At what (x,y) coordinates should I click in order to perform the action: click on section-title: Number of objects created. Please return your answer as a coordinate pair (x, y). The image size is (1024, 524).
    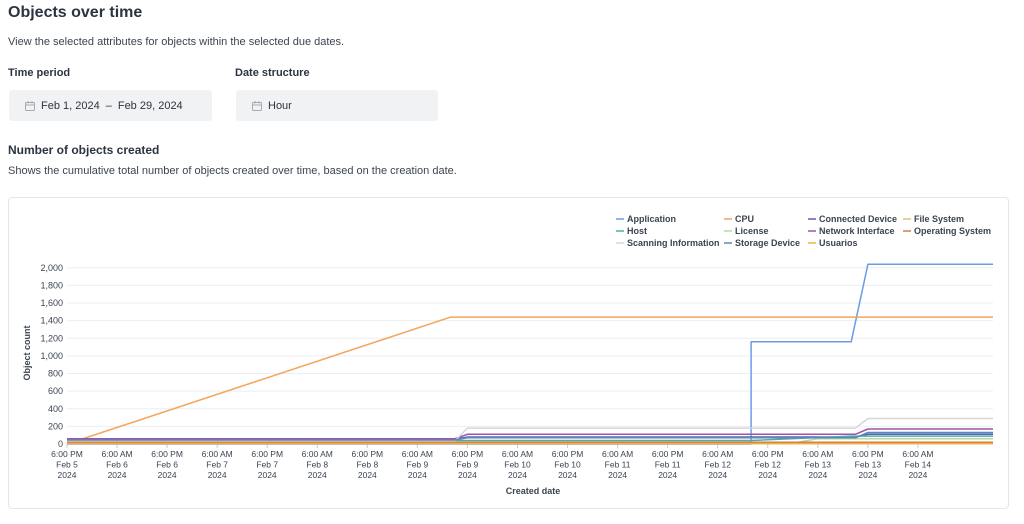
    Looking at the image, I should click on (84, 150).